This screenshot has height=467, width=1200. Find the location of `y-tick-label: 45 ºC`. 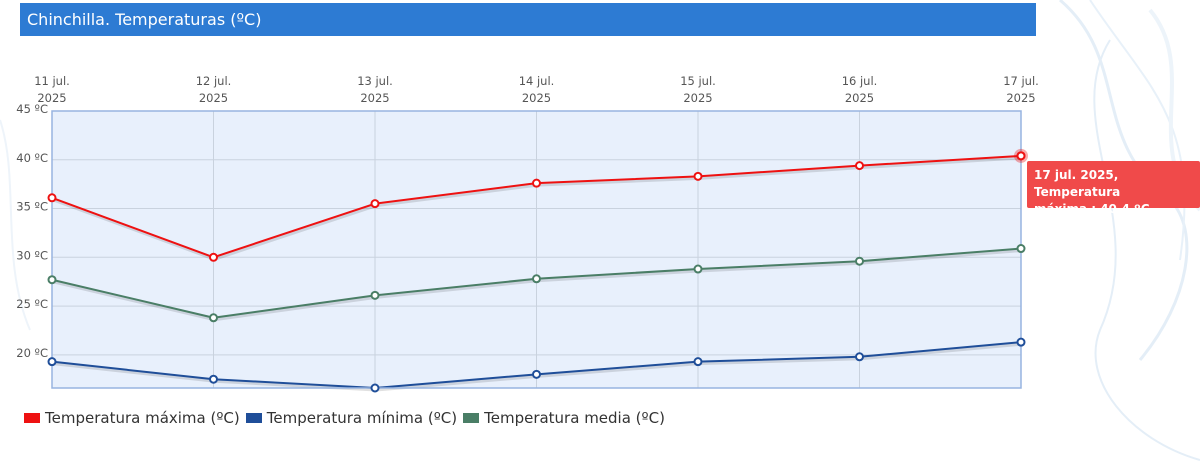

y-tick-label: 45 ºC is located at coordinates (32, 109).